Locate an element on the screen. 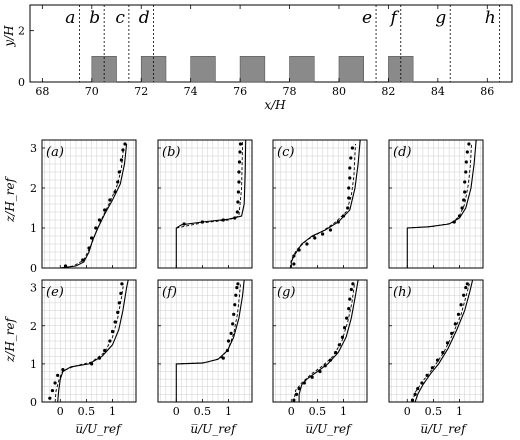 The height and width of the screenshot is (440, 520). profiles-ylabel-top: z/H_ref is located at coordinates (10, 199).